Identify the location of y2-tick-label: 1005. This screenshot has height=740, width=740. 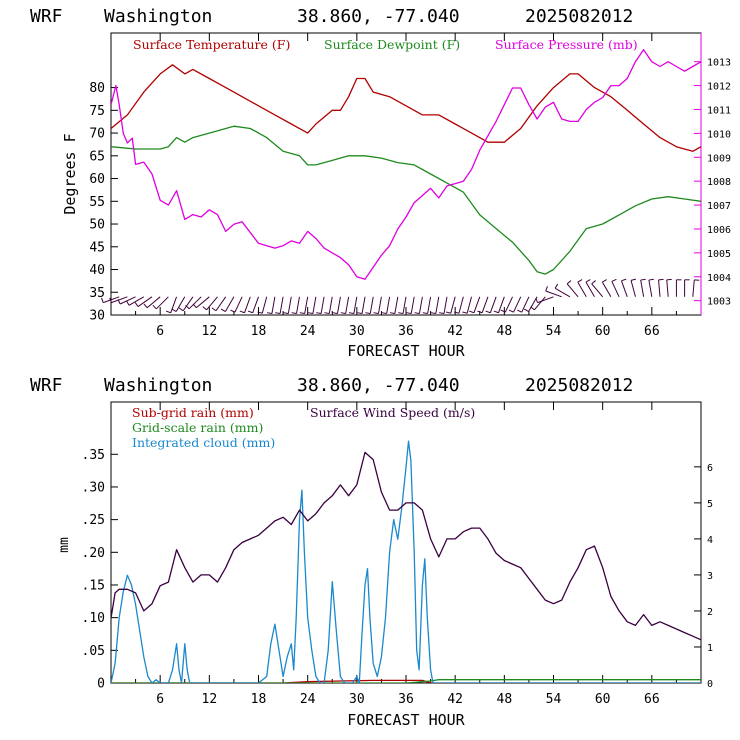
(719, 254).